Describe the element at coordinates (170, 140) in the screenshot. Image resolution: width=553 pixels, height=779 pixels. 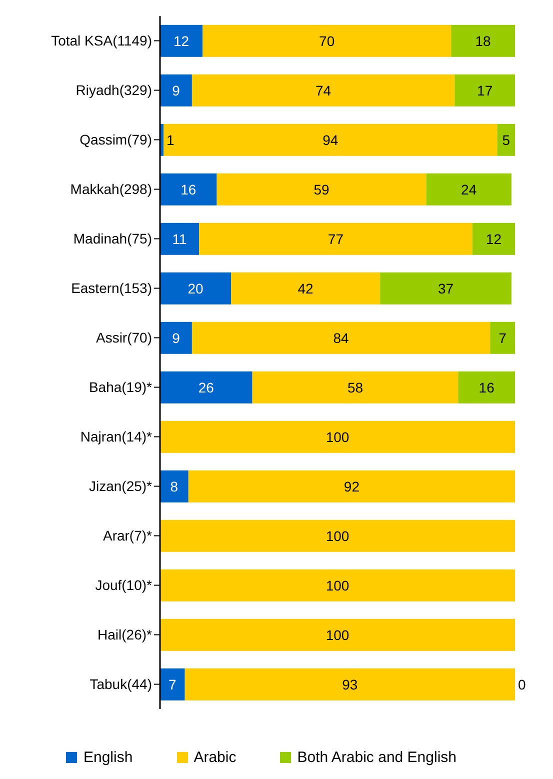
I see `data-label: 1` at that location.